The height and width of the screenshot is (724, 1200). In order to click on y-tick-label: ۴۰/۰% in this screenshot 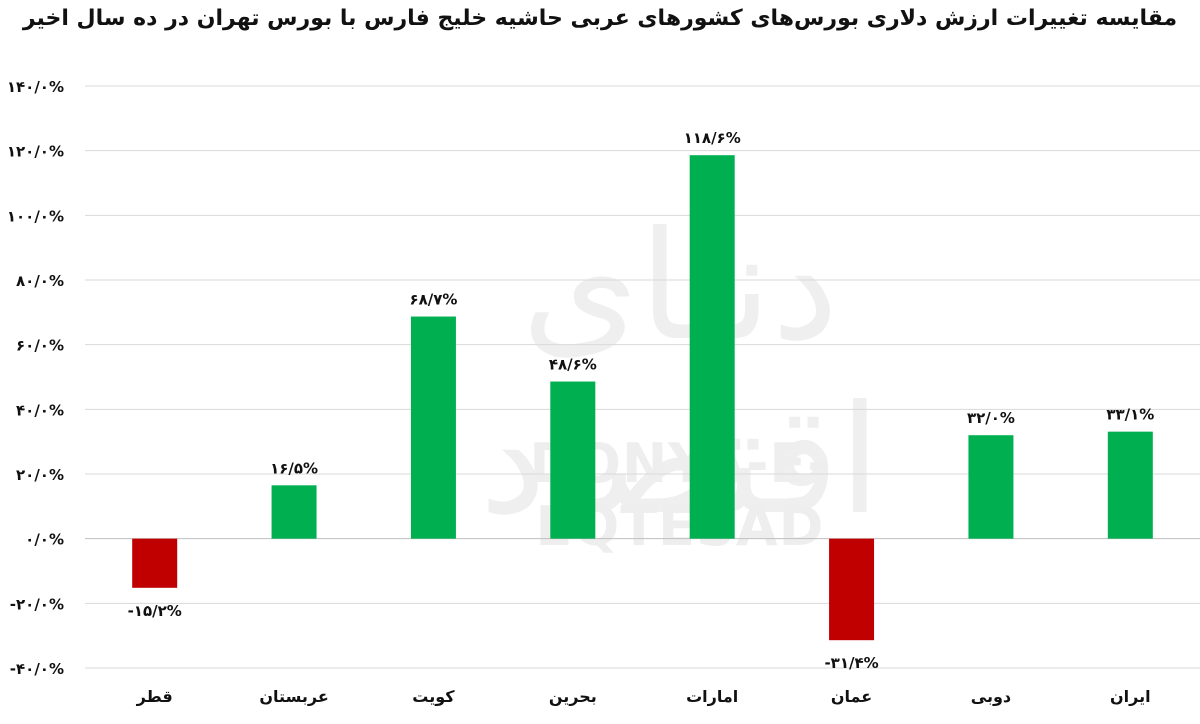, I will do `click(40, 410)`.